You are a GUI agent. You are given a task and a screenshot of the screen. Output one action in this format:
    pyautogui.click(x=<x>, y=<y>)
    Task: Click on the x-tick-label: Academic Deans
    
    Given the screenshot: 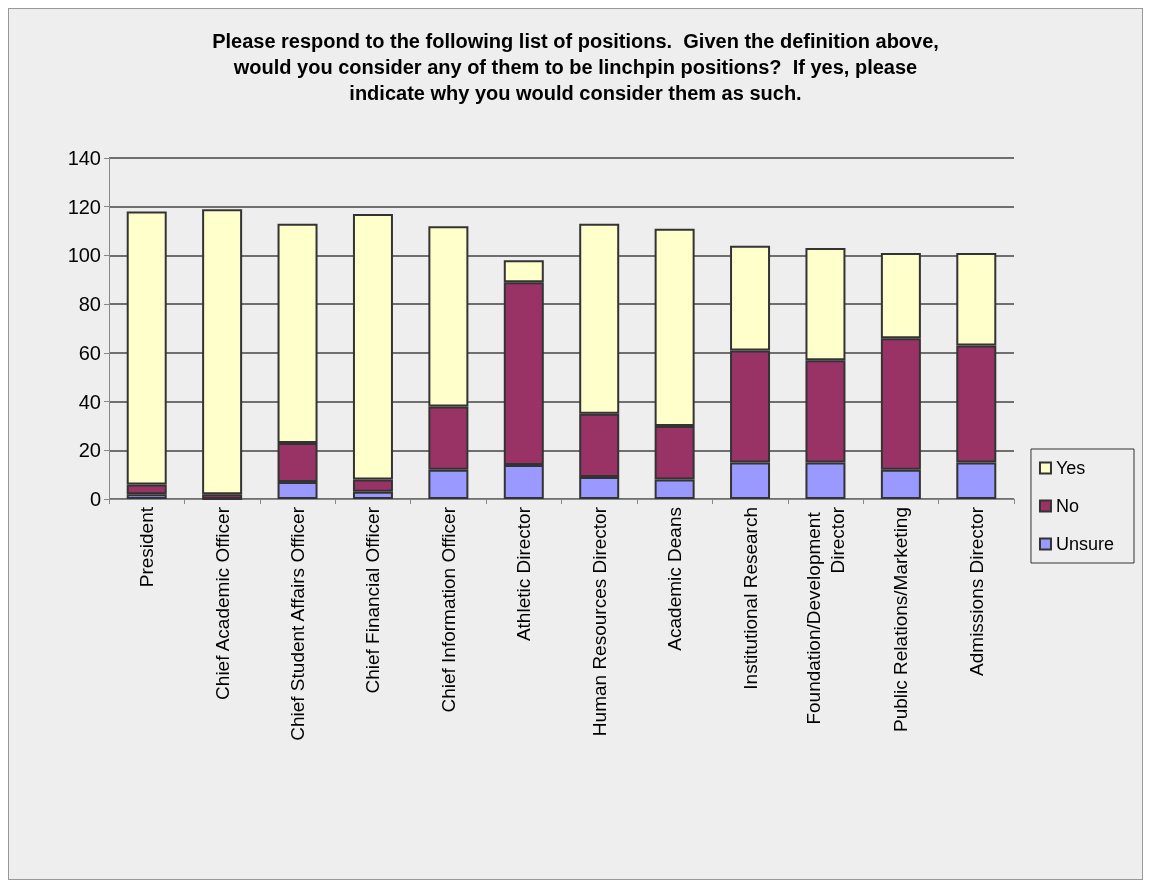 What is the action you would take?
    pyautogui.click(x=675, y=579)
    